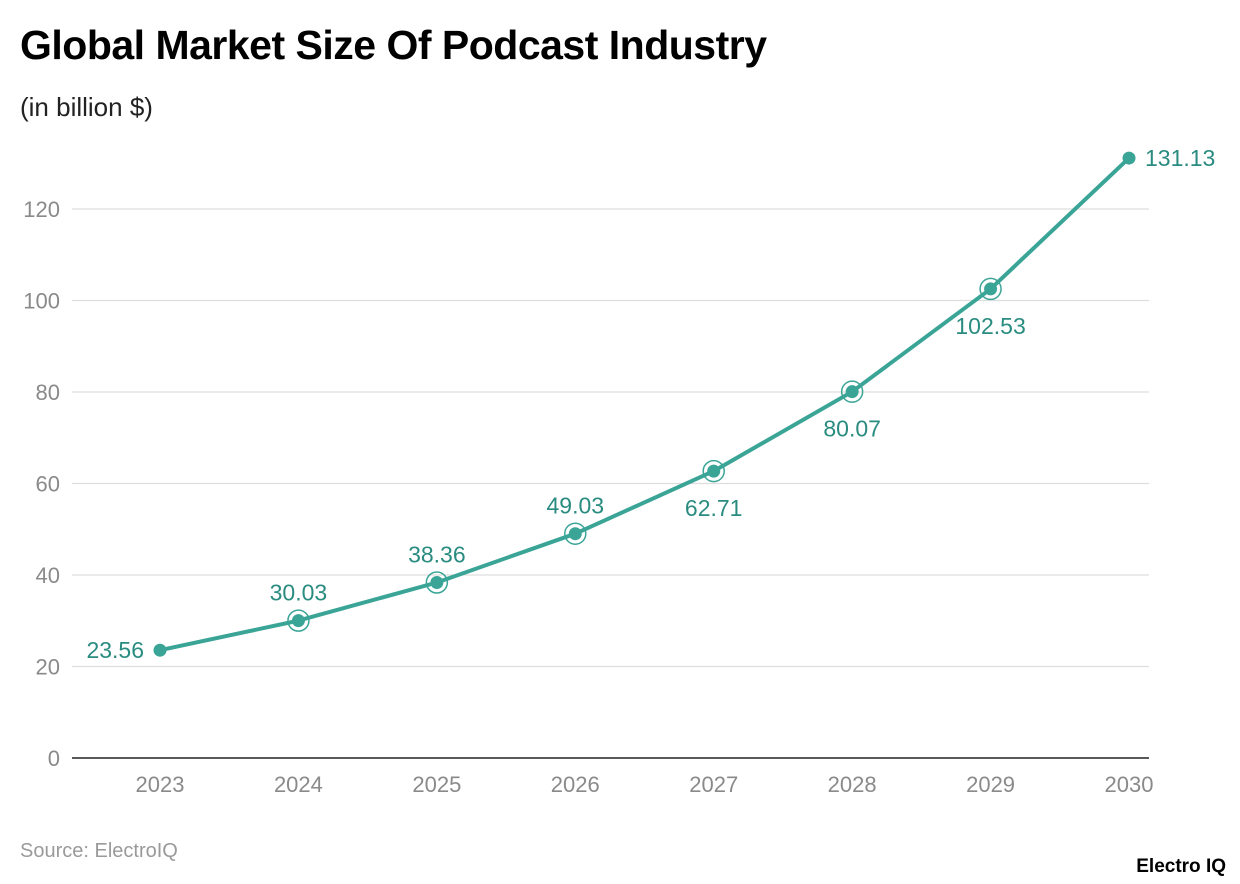 The height and width of the screenshot is (884, 1240). What do you see at coordinates (115, 650) in the screenshot?
I see `data-label: 23.56` at bounding box center [115, 650].